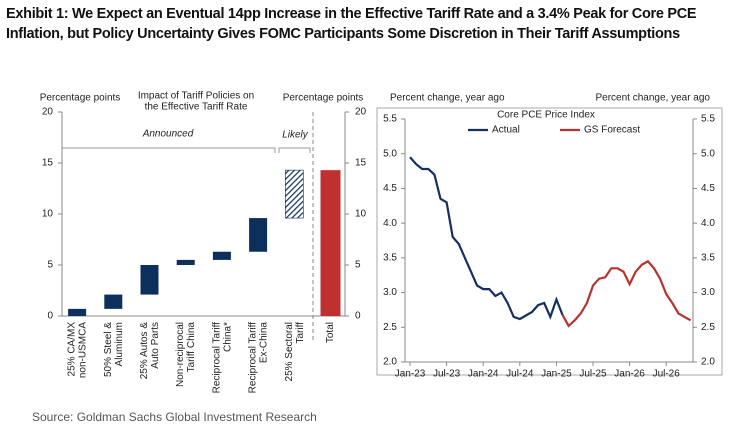 This screenshot has height=435, width=753. I want to click on x-tick-label: Reciprocal TariffChina*, so click(222, 358).